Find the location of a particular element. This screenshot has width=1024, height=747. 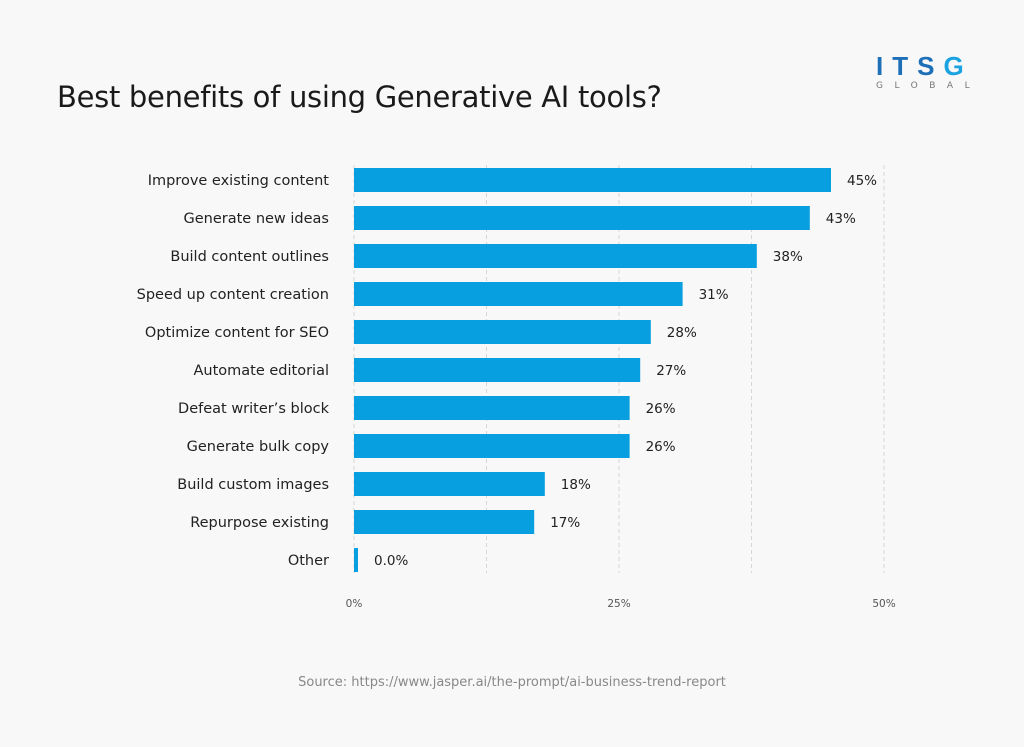

category-label: Speed up content creation is located at coordinates (233, 295).